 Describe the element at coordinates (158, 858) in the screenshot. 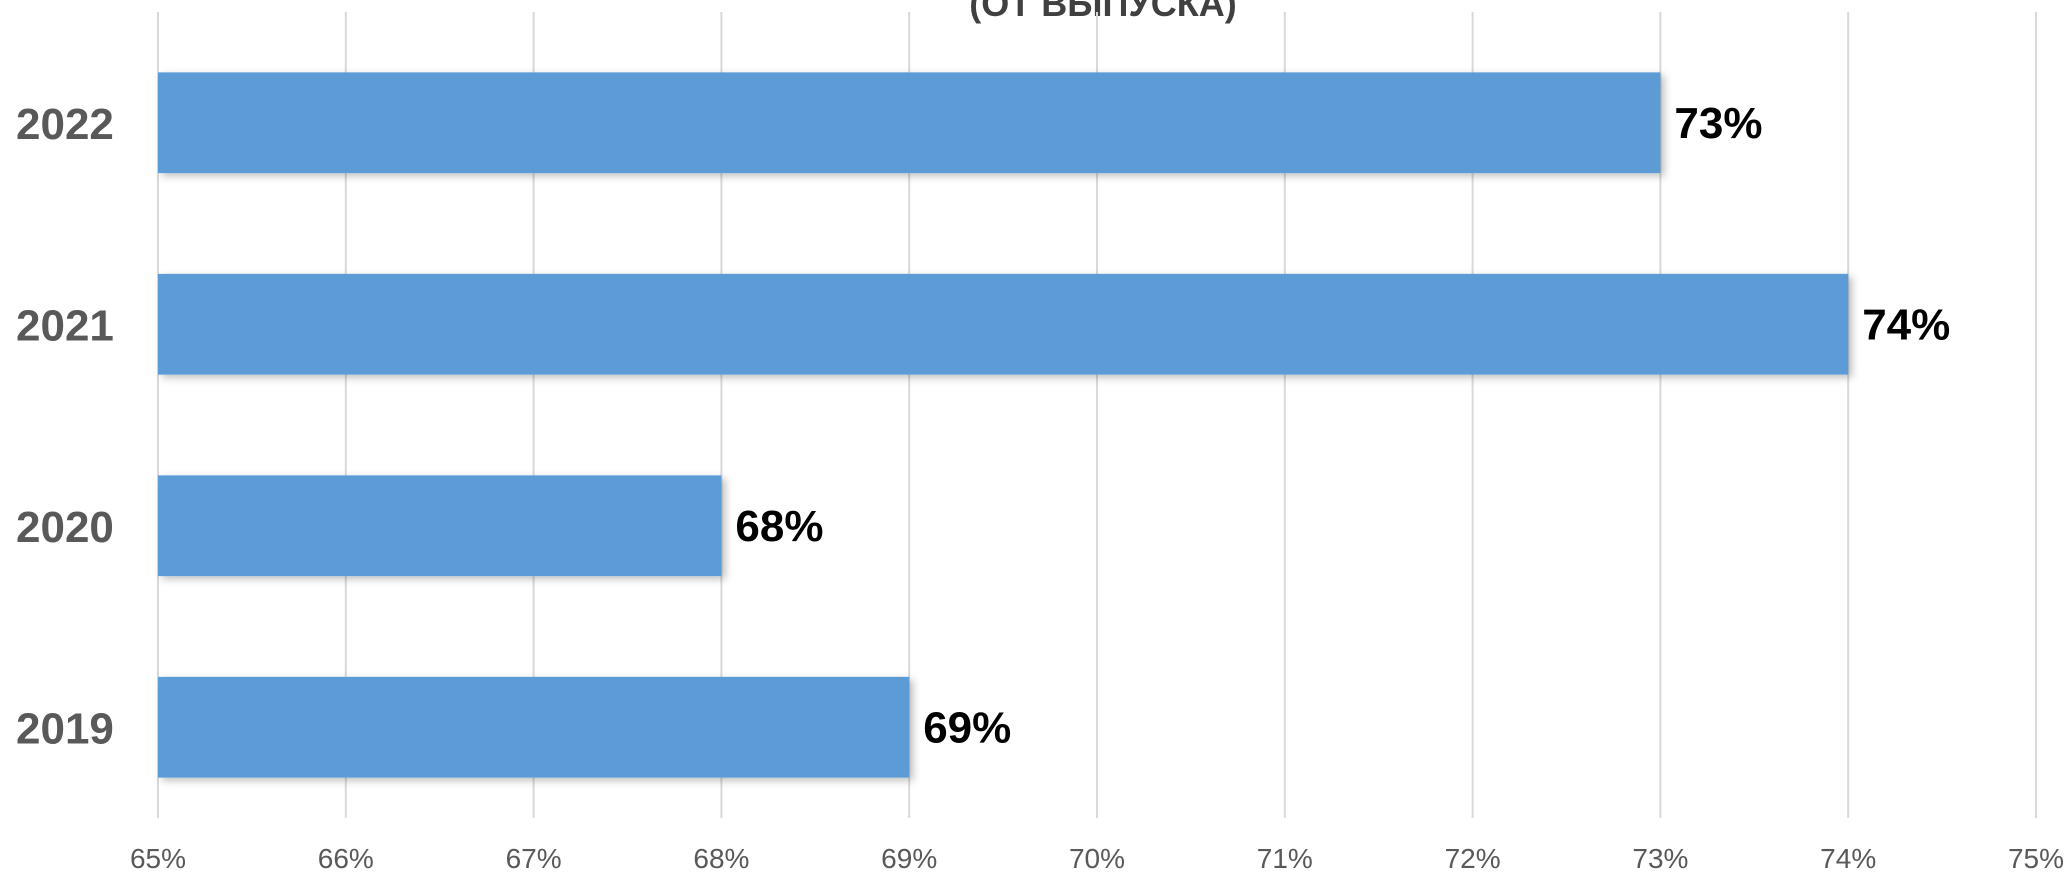

I see `x-tick-label: 65%` at that location.